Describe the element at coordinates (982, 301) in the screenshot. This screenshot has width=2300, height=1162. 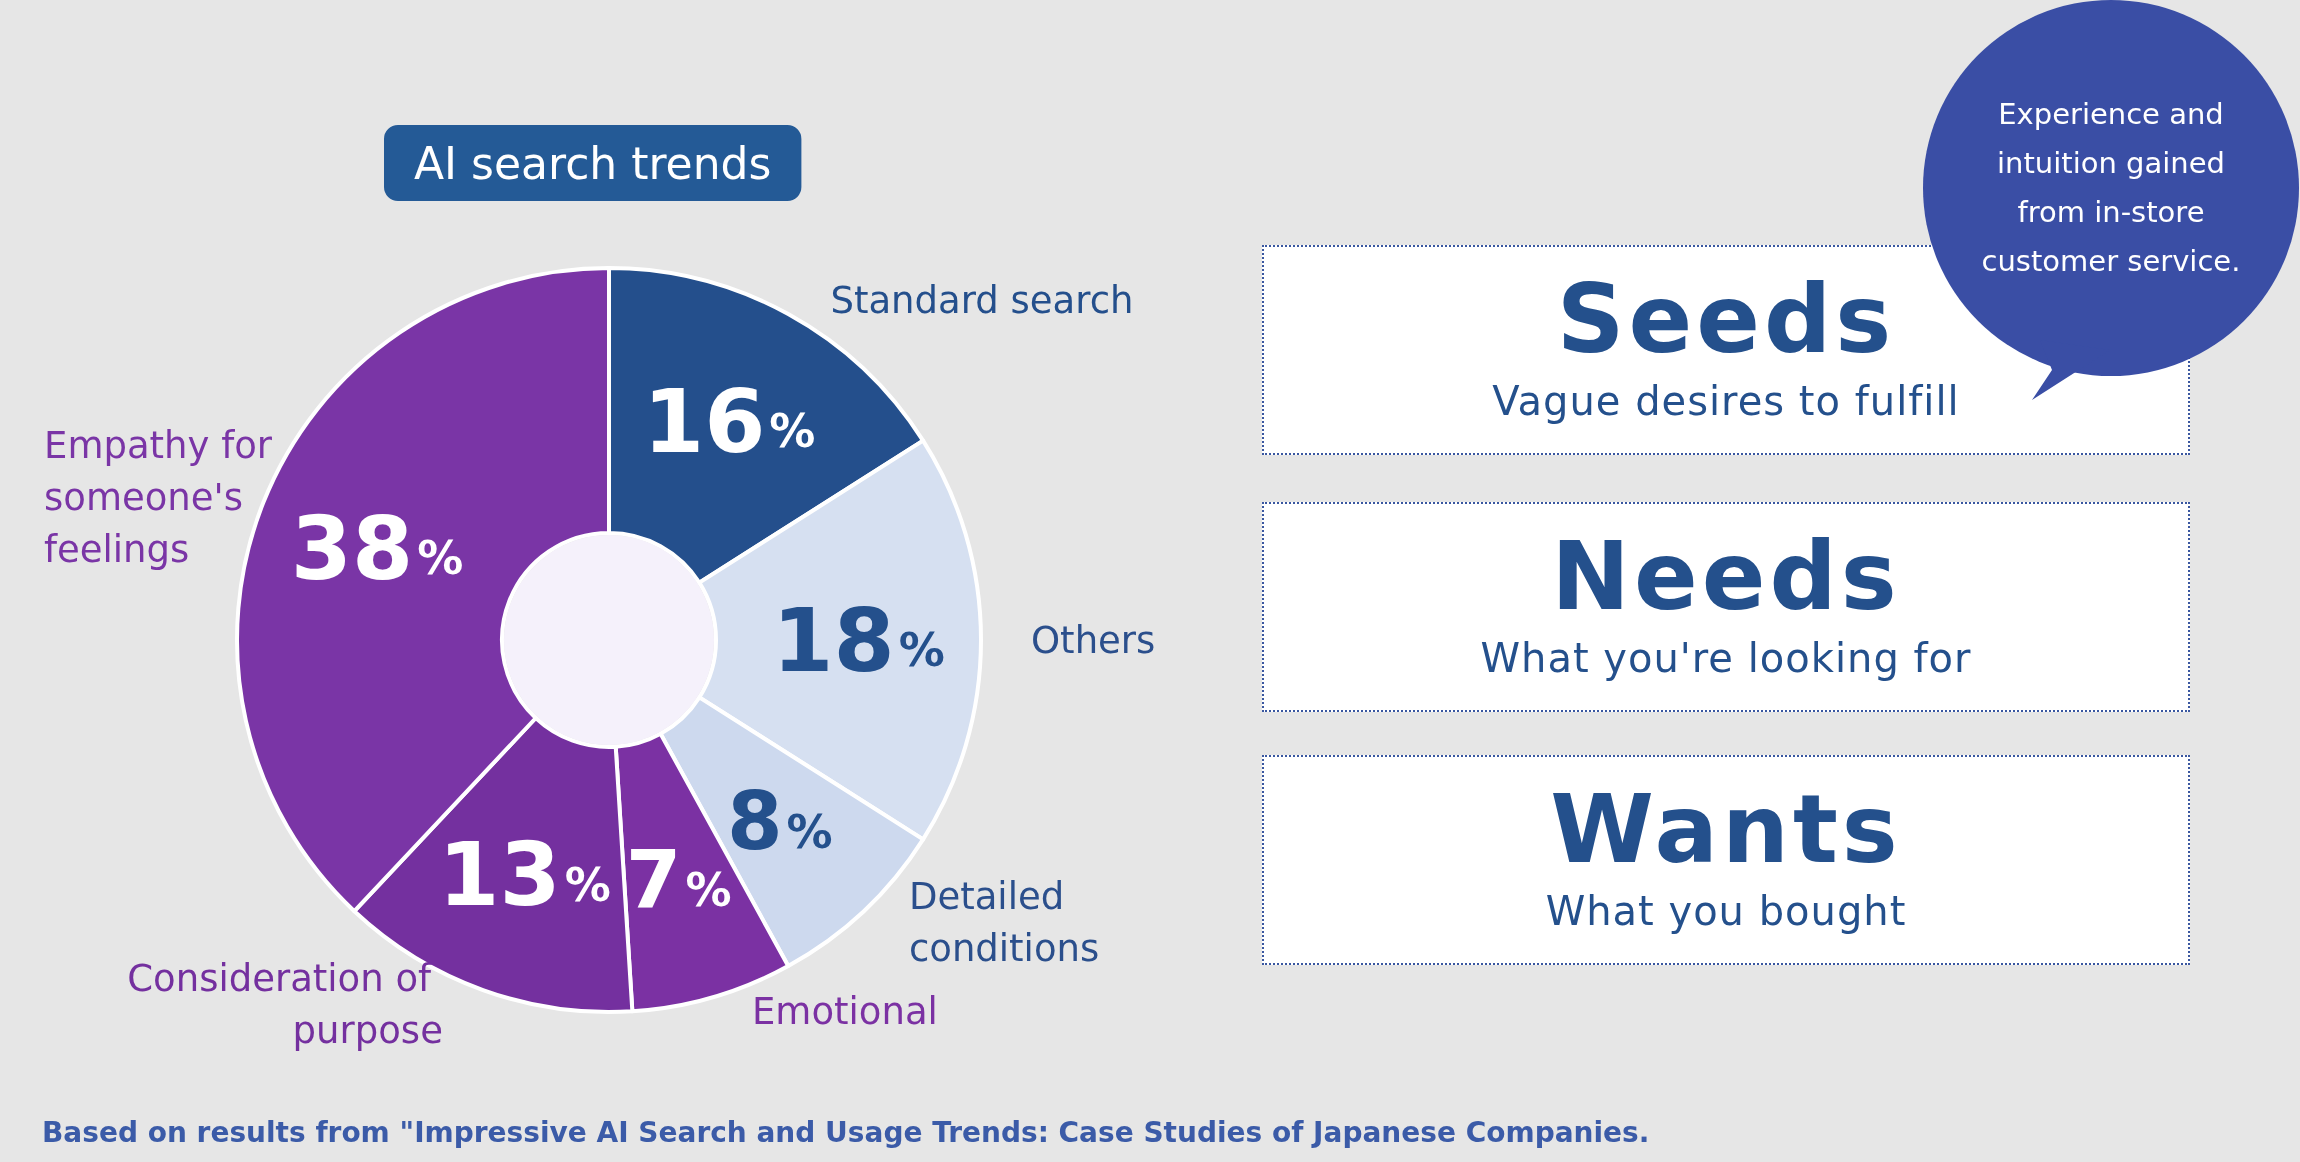
I see `slice-label: Standard search` at that location.